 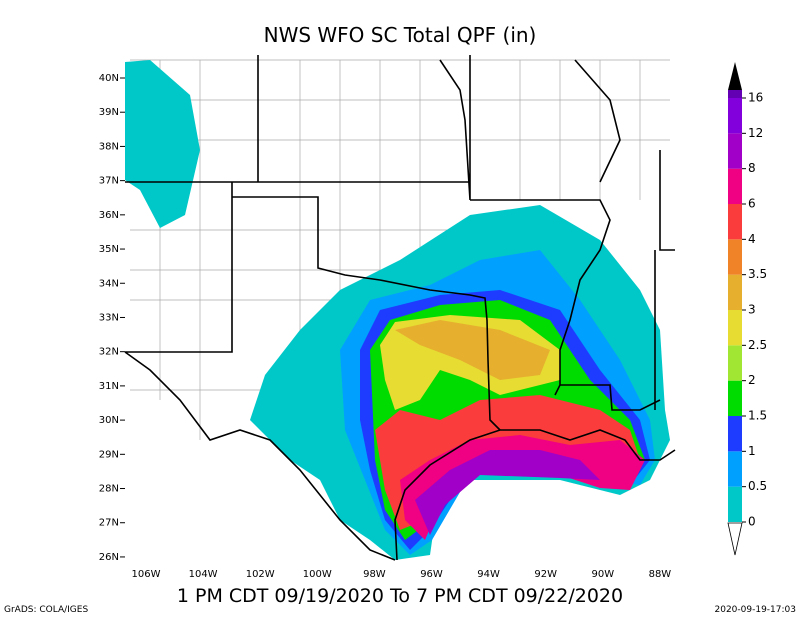 I want to click on lon-label: 98W, so click(x=374, y=574).